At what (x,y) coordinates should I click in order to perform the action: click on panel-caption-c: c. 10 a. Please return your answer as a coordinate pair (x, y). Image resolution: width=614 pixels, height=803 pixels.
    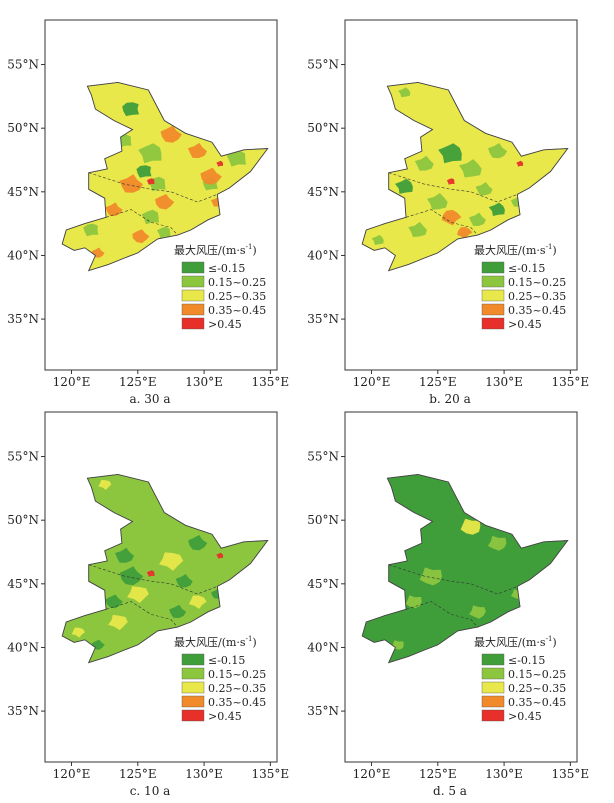
    Looking at the image, I should click on (150, 791).